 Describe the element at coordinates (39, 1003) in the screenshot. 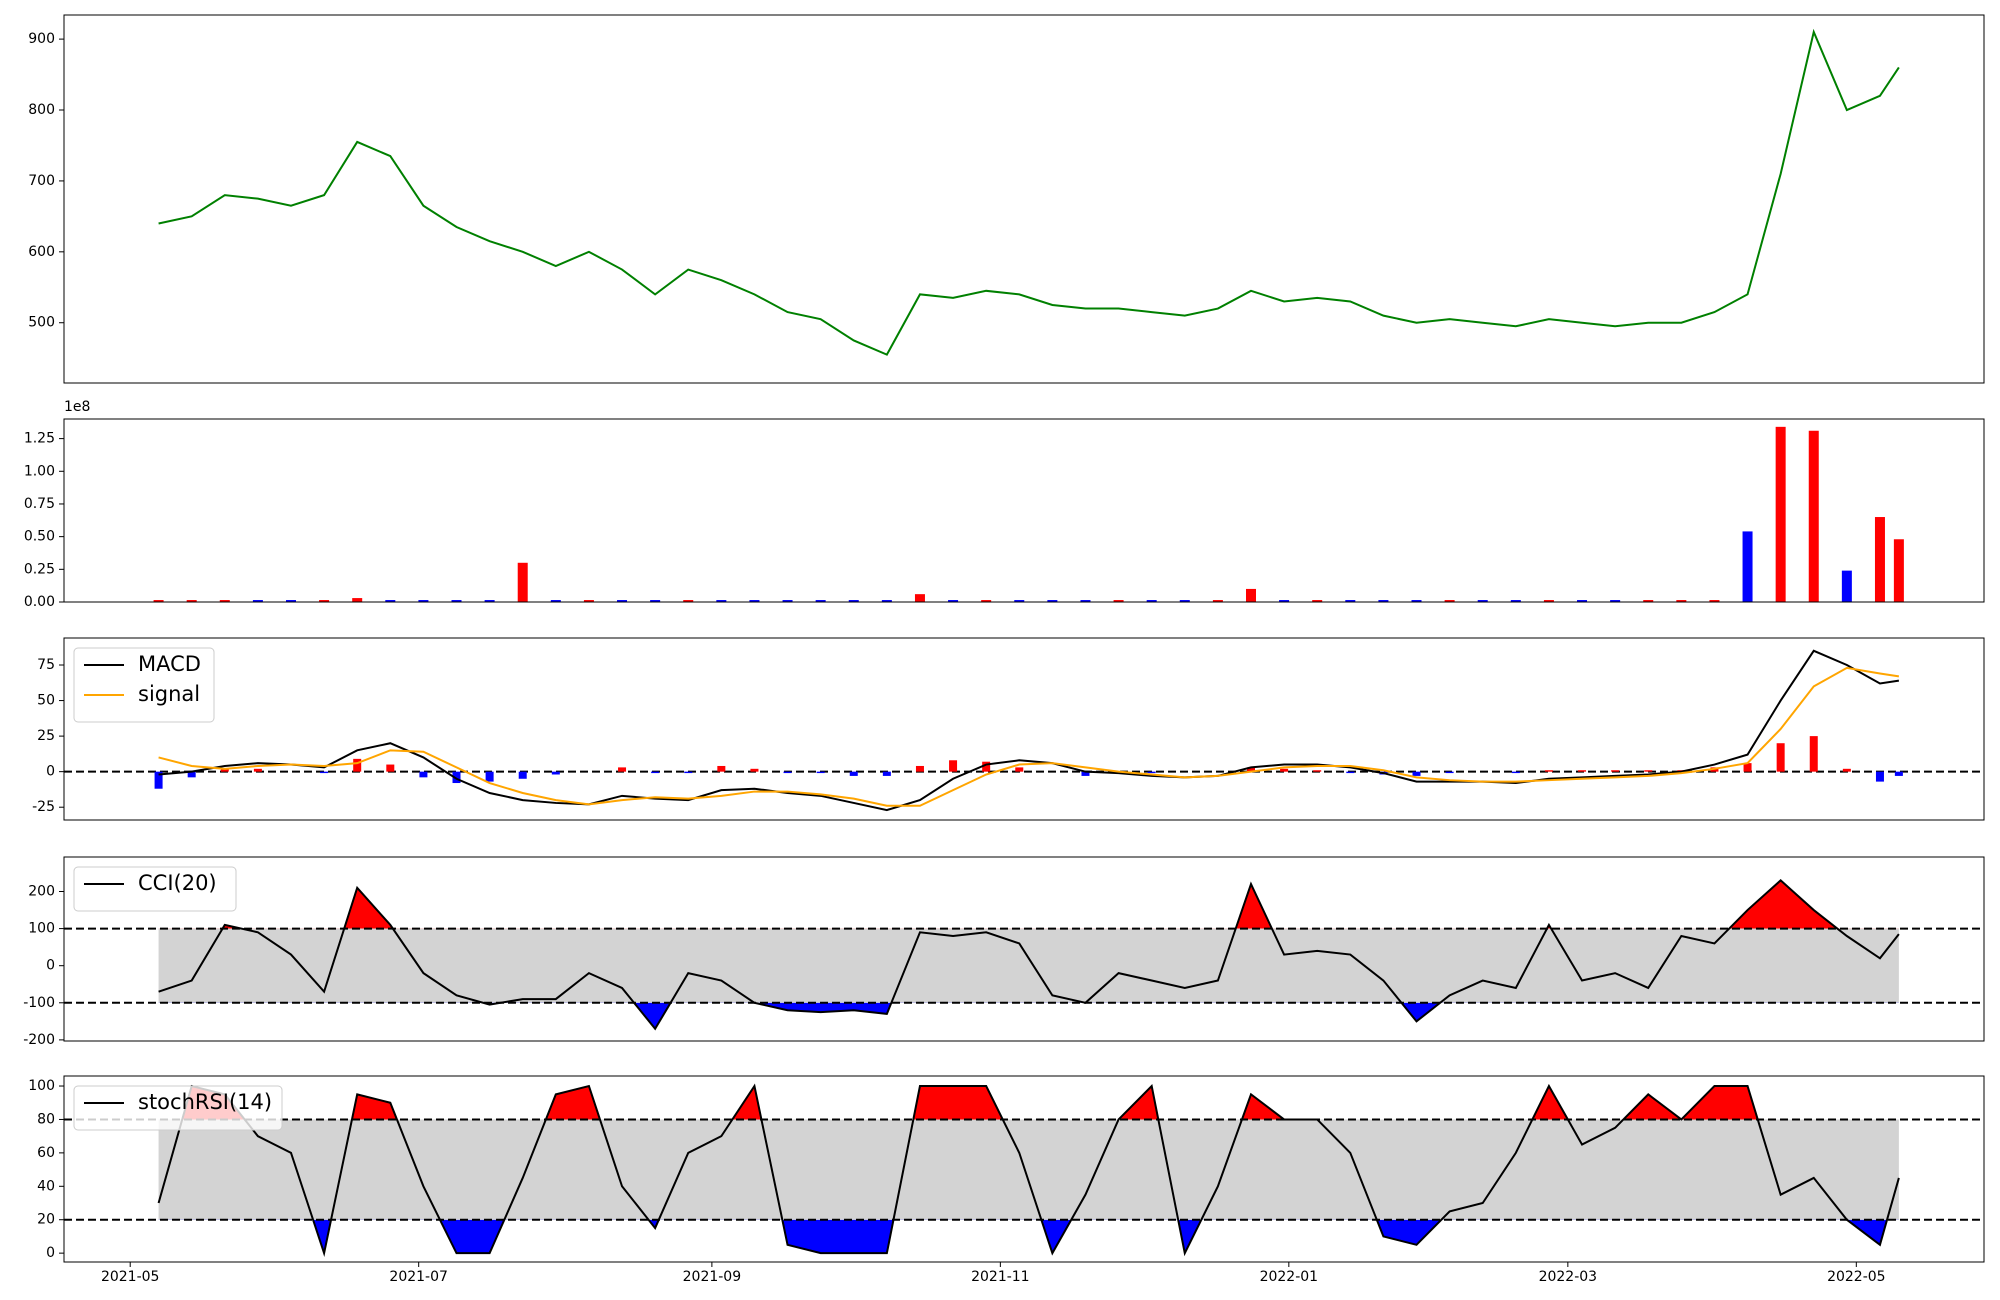

I see `y-tick-label: -100` at that location.